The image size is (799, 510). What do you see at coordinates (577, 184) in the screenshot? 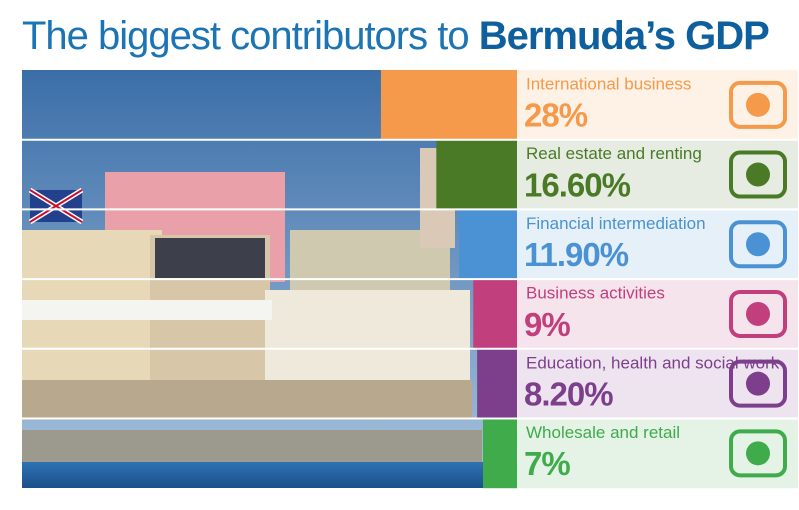
I see `value-label: 16.60%` at bounding box center [577, 184].